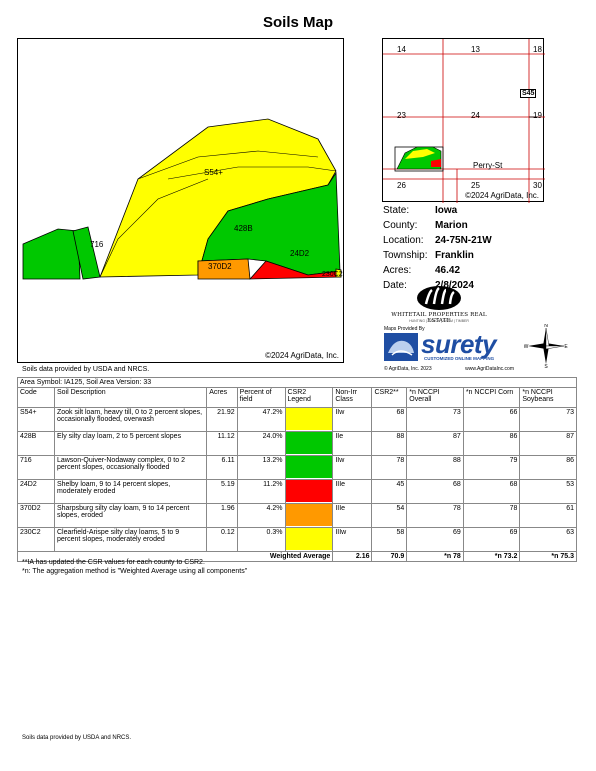 This screenshot has width=596, height=771. I want to click on soil-nccpi-overall: 73, so click(435, 419).